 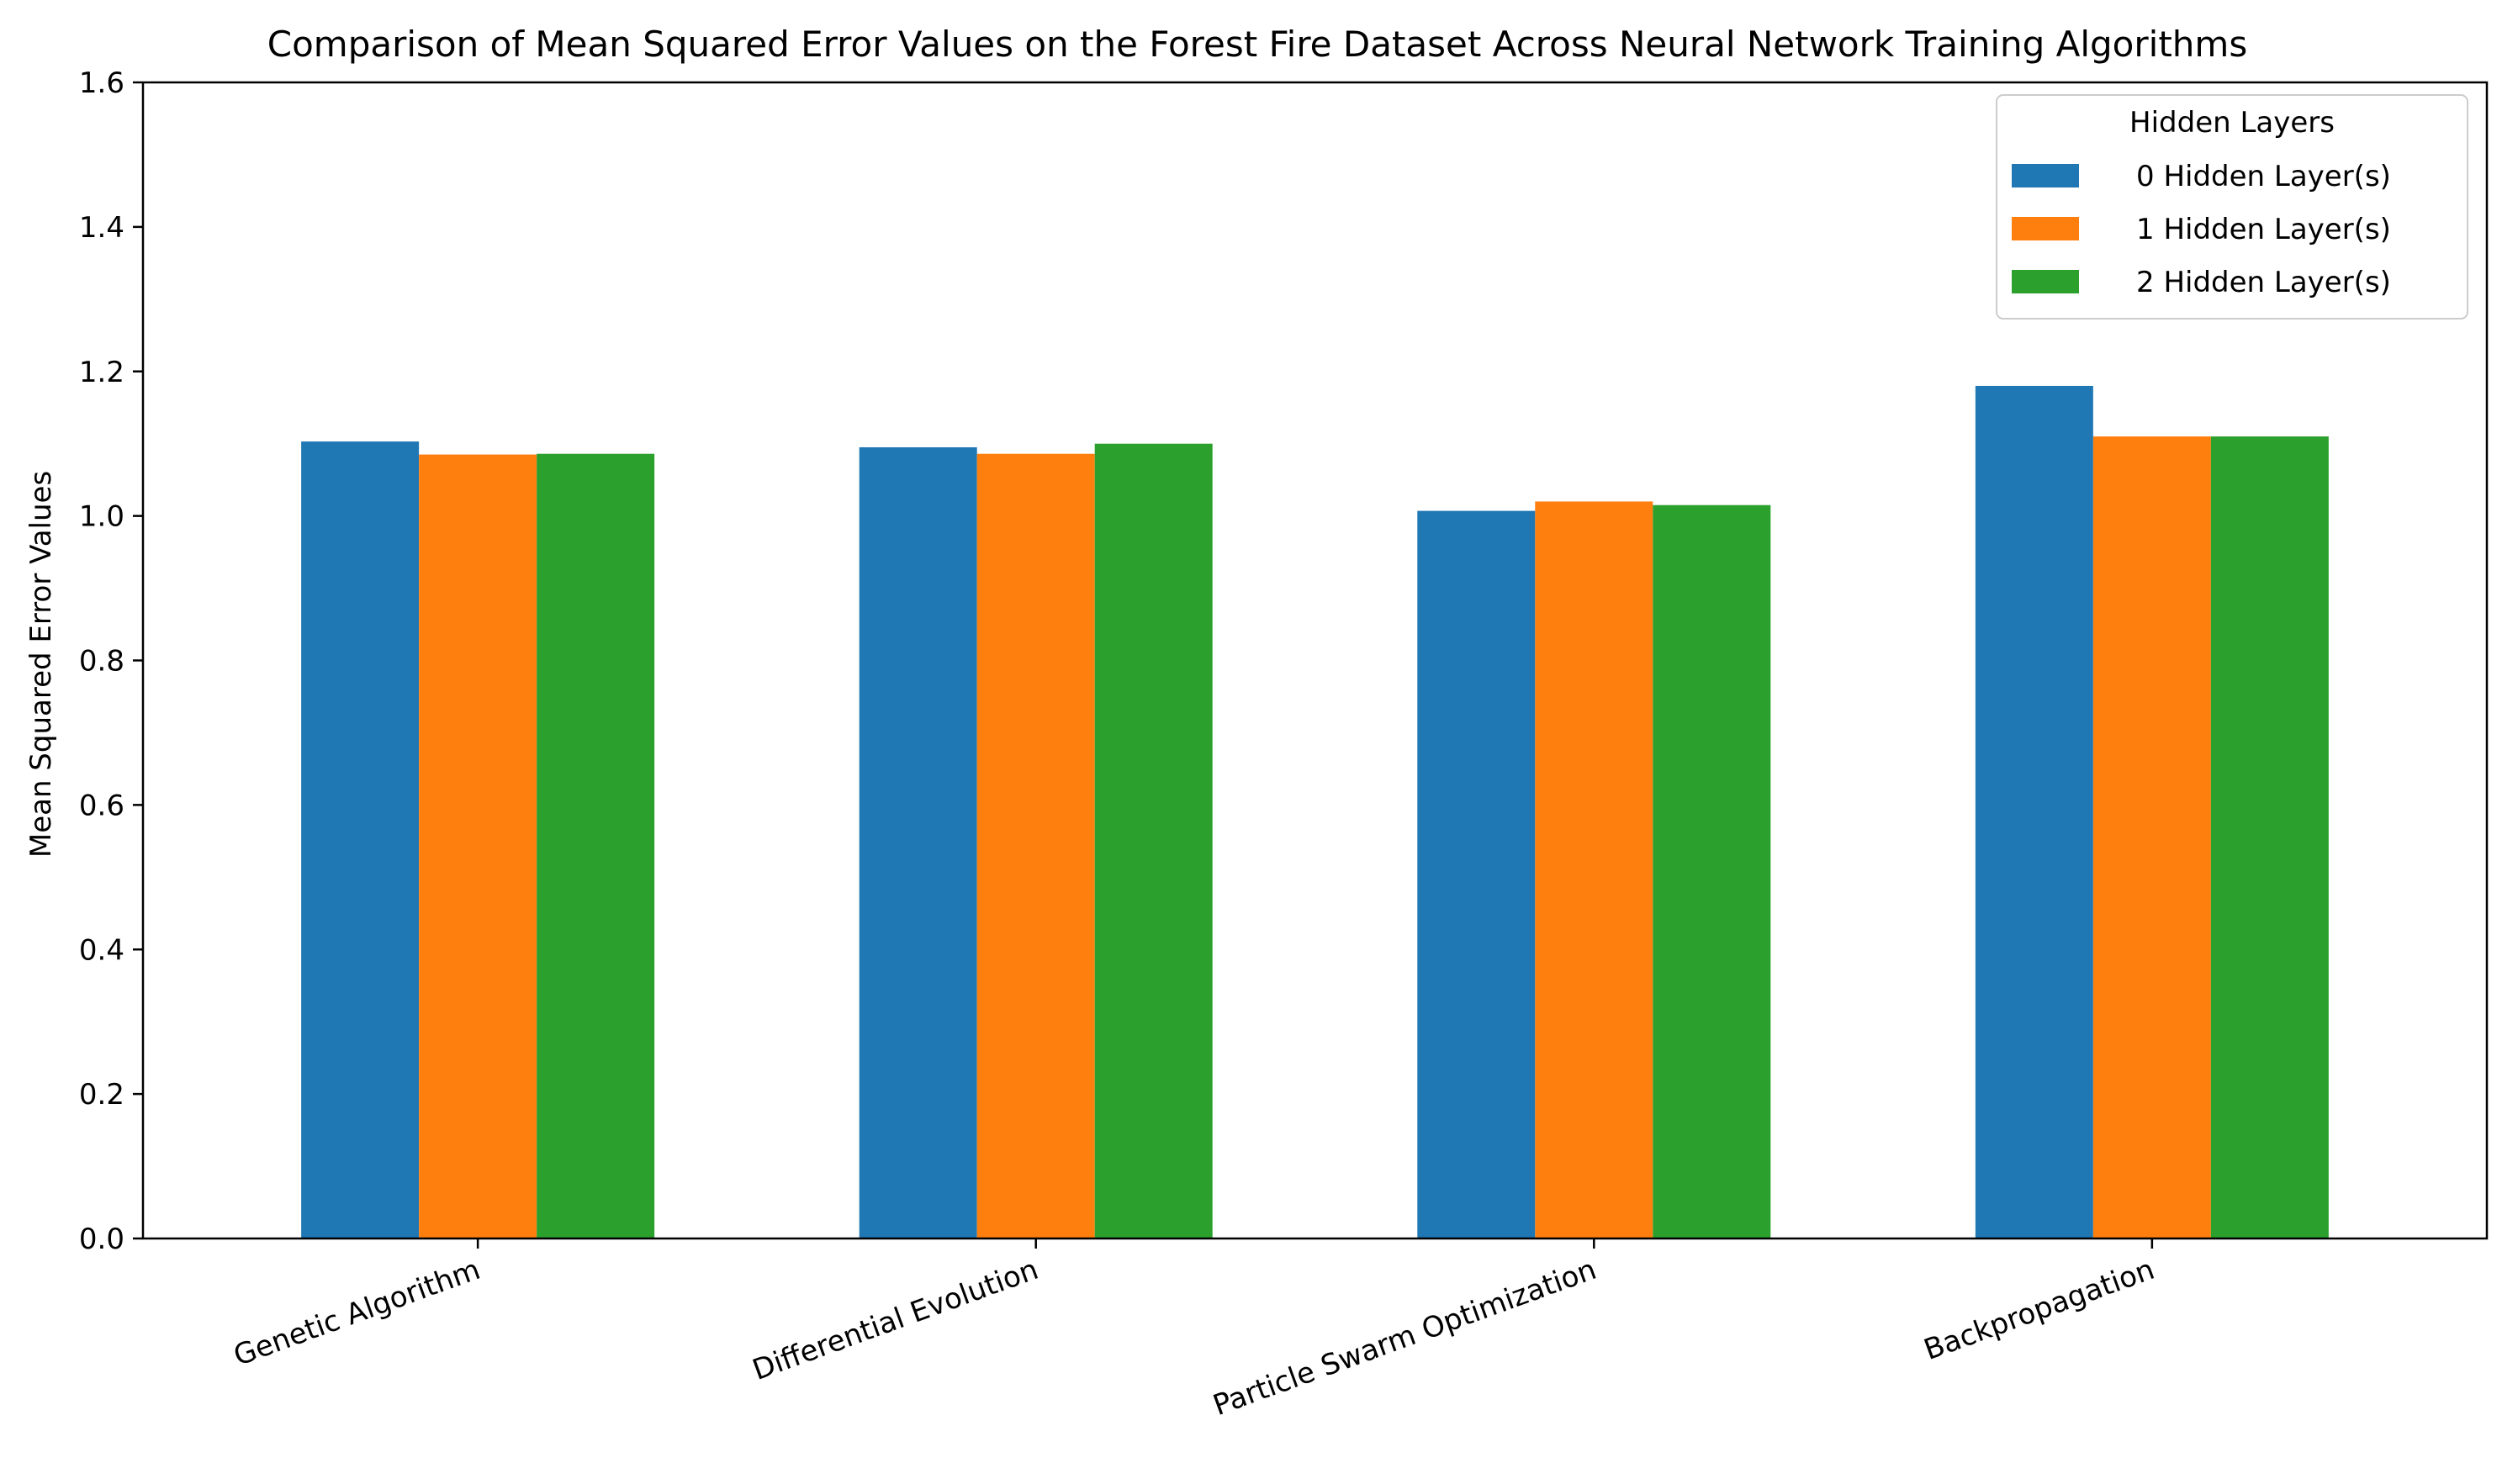 I want to click on legend-title: Hidden Layers, so click(x=2232, y=123).